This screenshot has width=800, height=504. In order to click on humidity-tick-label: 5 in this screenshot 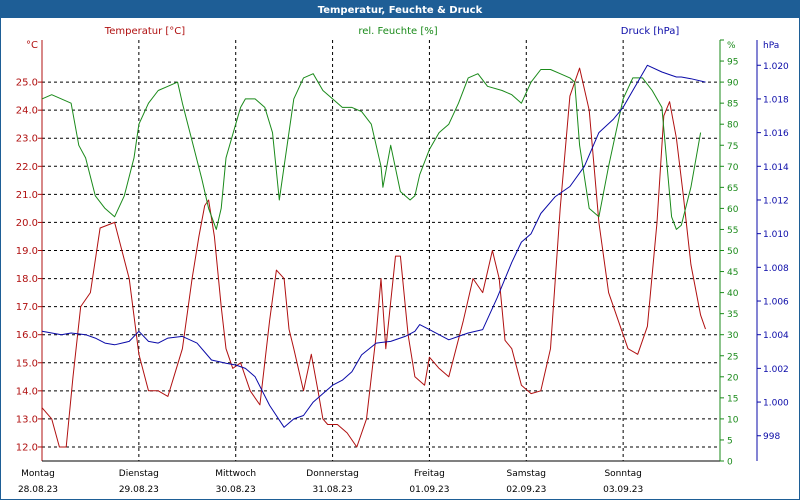, I will do `click(730, 441)`.